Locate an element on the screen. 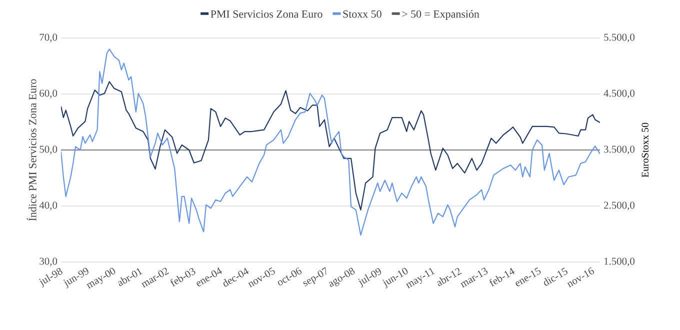 The height and width of the screenshot is (330, 680). y2-axis-title: EuroStoxx 50 is located at coordinates (645, 150).